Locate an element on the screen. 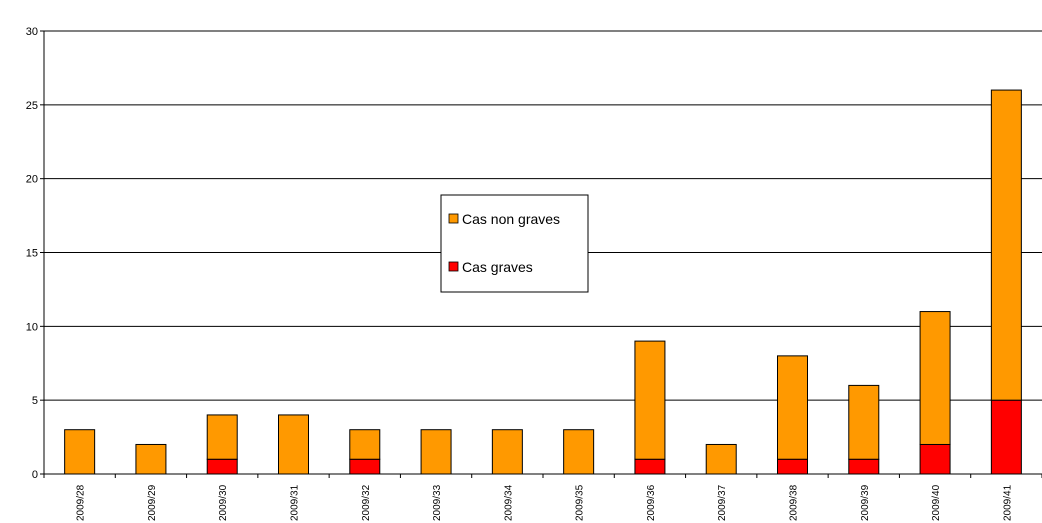 The width and height of the screenshot is (1042, 523). y-tick-labels: 0 5 10 15 20 25 30 is located at coordinates (35, 253).